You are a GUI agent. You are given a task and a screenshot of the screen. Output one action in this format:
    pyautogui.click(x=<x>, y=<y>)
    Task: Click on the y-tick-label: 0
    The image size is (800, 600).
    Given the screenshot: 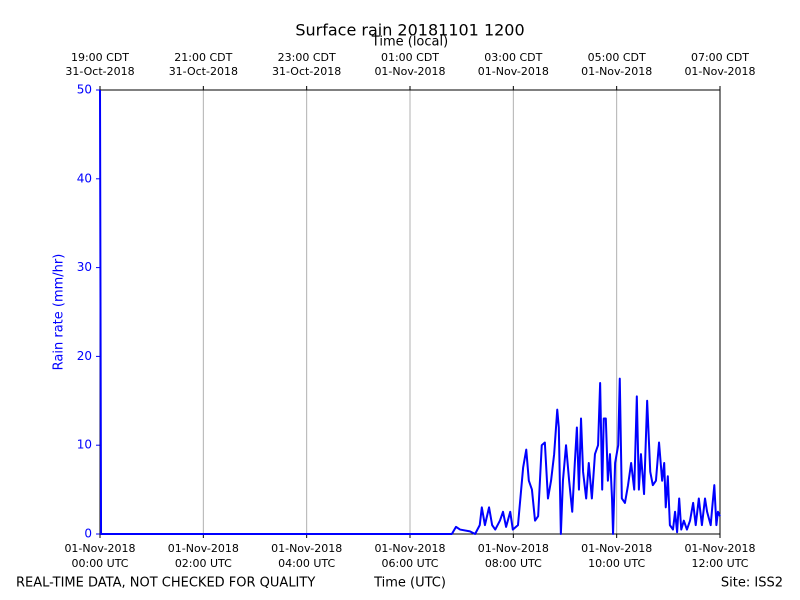 What is the action you would take?
    pyautogui.click(x=88, y=534)
    